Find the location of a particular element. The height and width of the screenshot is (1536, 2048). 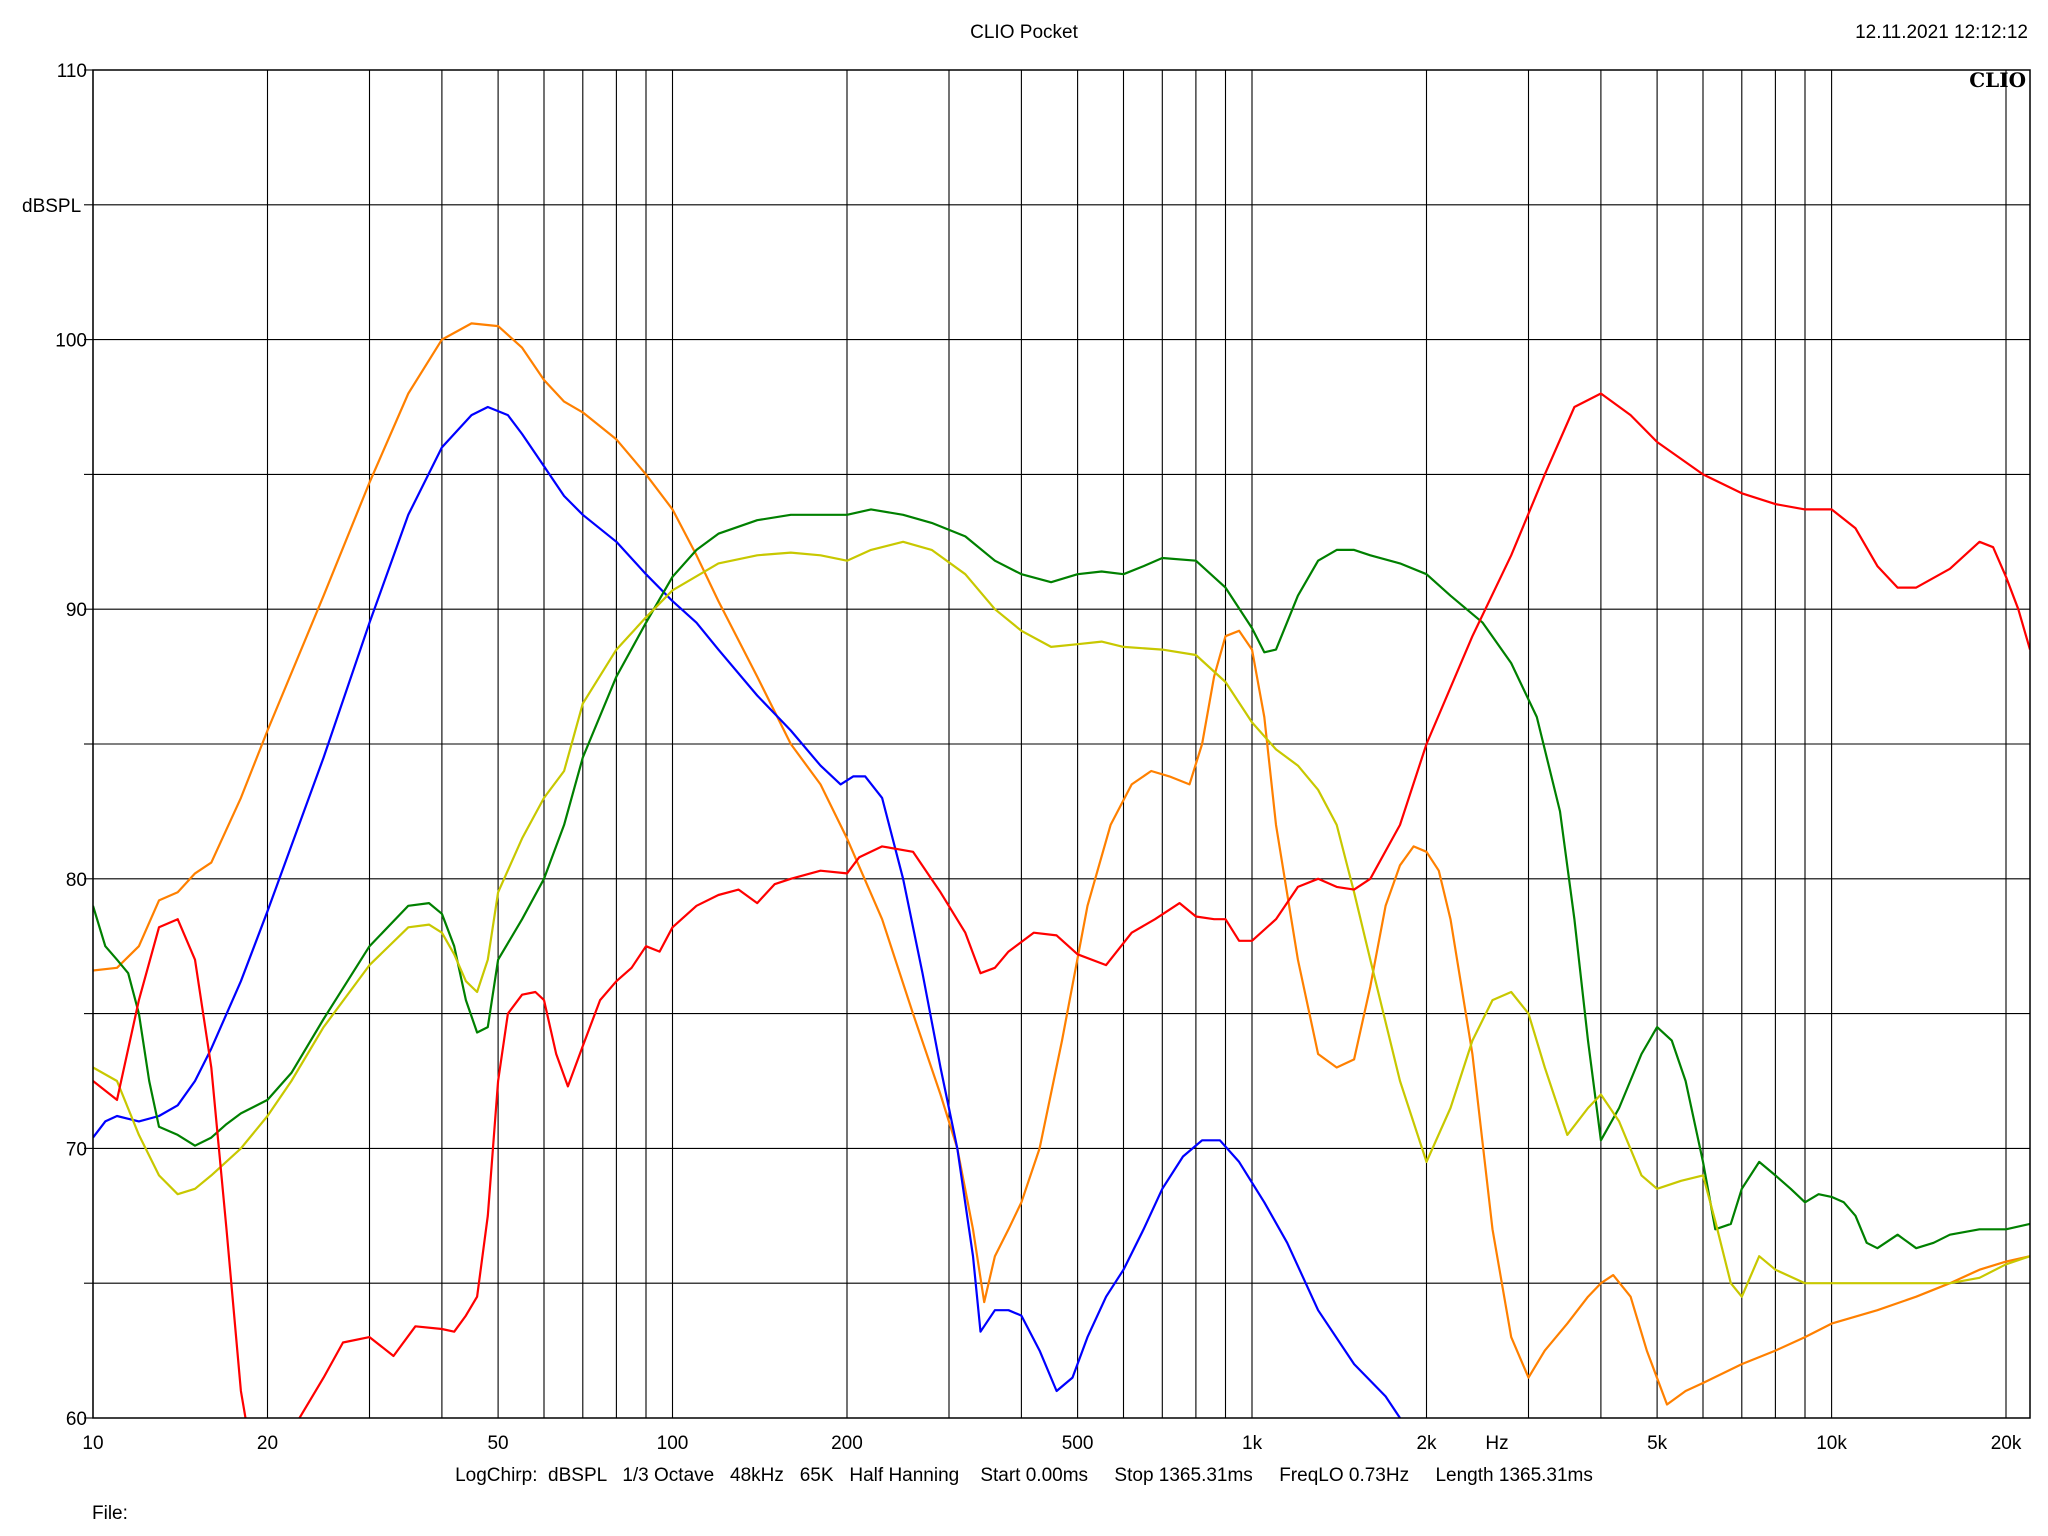

x-tick-label: 100 is located at coordinates (673, 1443).